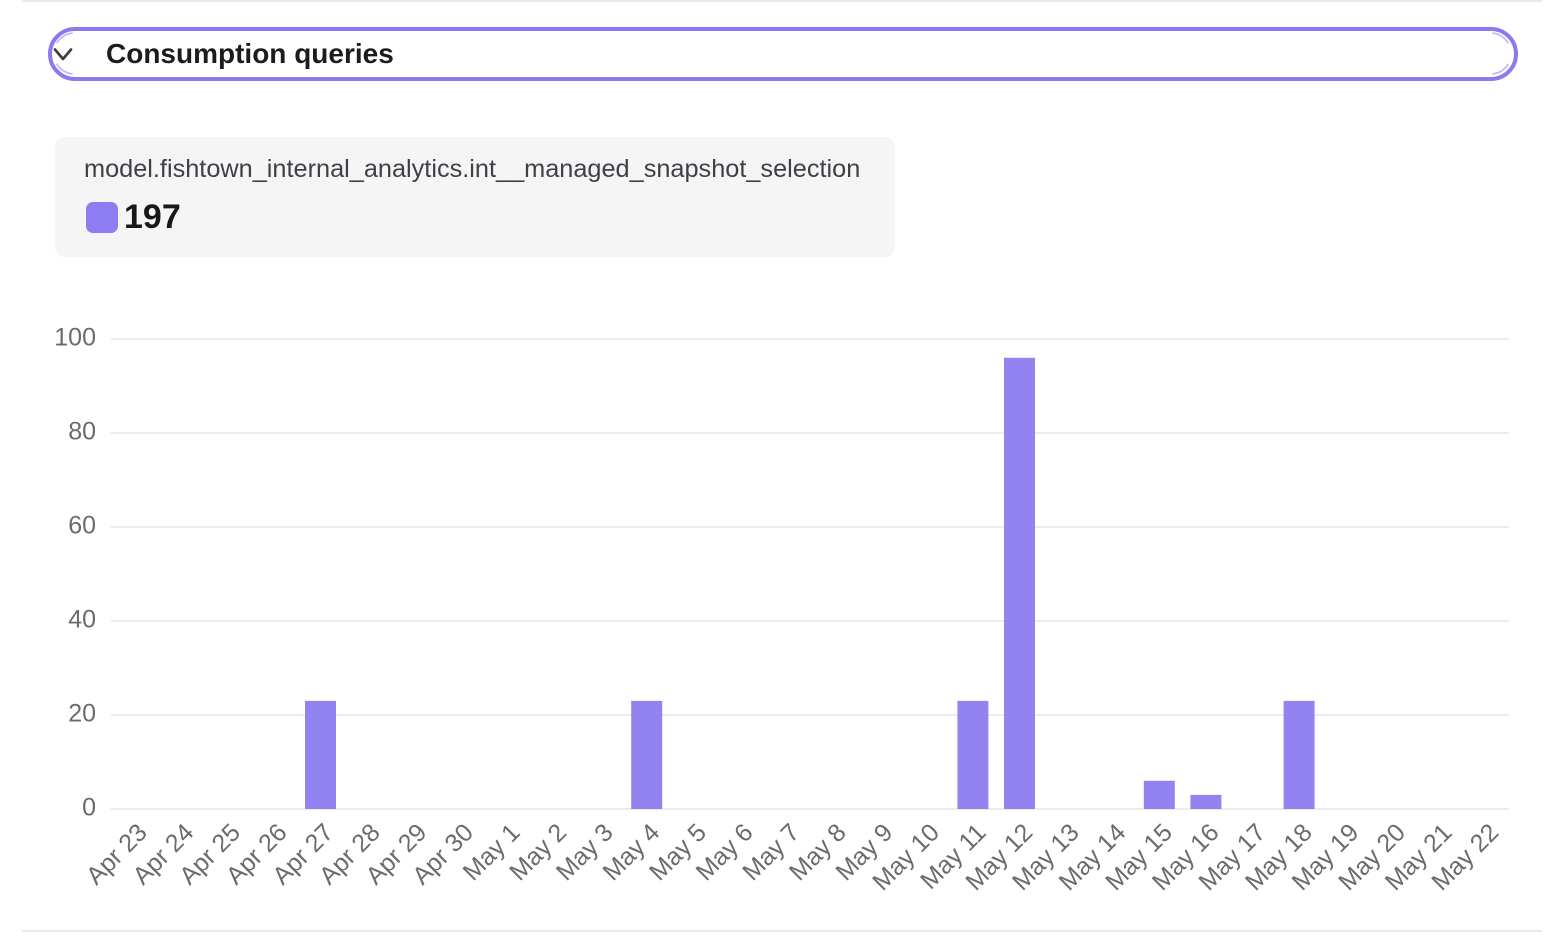 This screenshot has height=940, width=1564. I want to click on svg-text: 0, so click(89, 808).